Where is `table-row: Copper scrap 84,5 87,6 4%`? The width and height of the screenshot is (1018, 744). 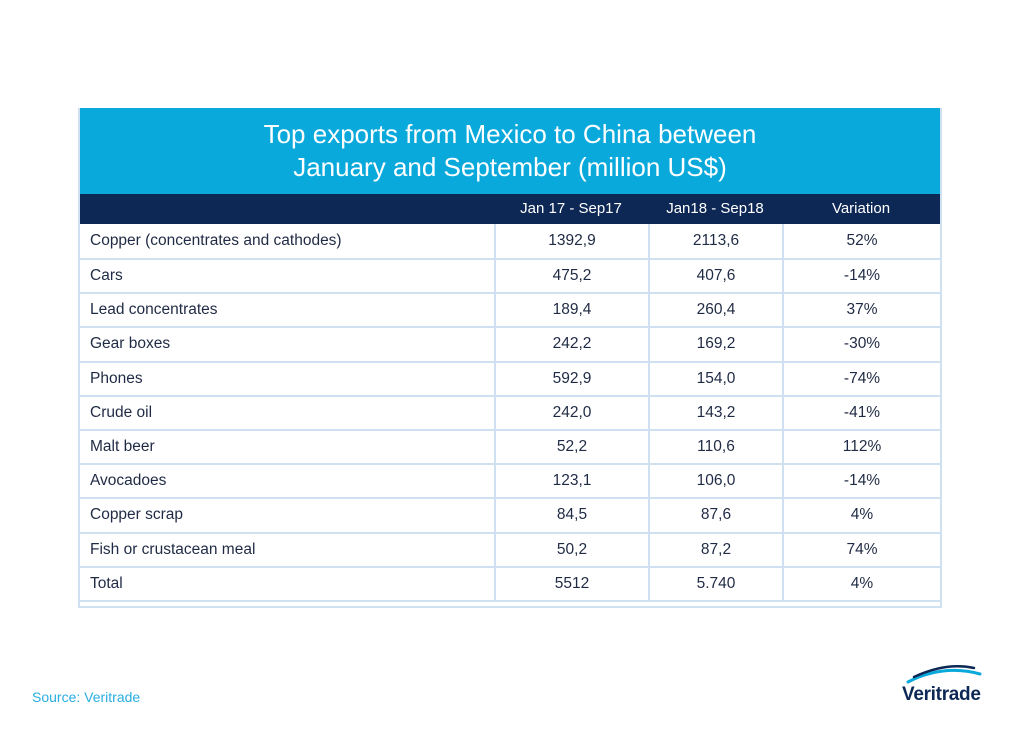 table-row: Copper scrap 84,5 87,6 4% is located at coordinates (510, 516).